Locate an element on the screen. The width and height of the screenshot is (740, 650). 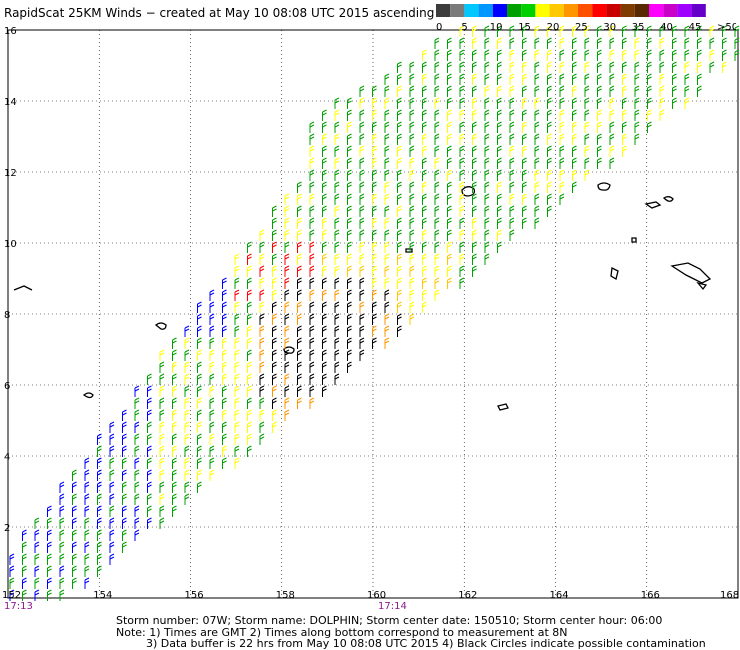
legend-label: >50 knots is located at coordinates (726, 27).